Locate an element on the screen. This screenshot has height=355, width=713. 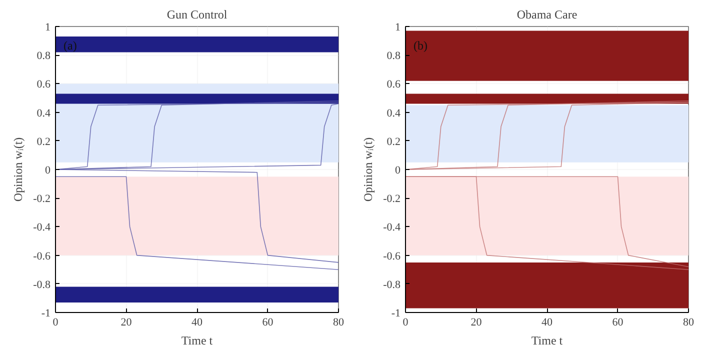
chart-title: Gun Control is located at coordinates (197, 15).